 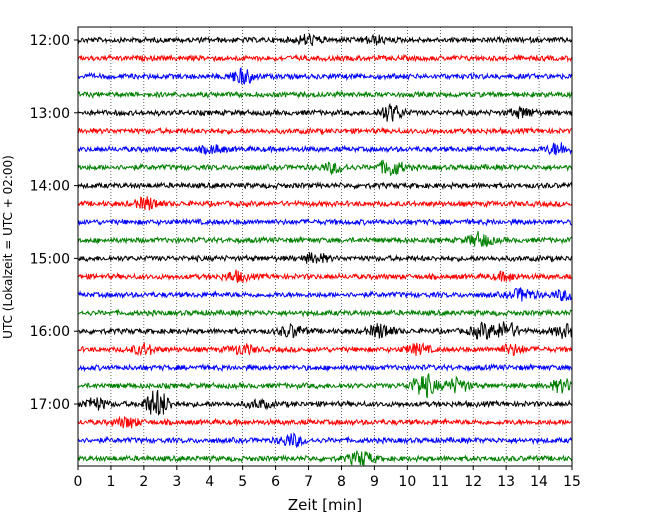 I want to click on x-tick-label: 12, so click(x=473, y=482).